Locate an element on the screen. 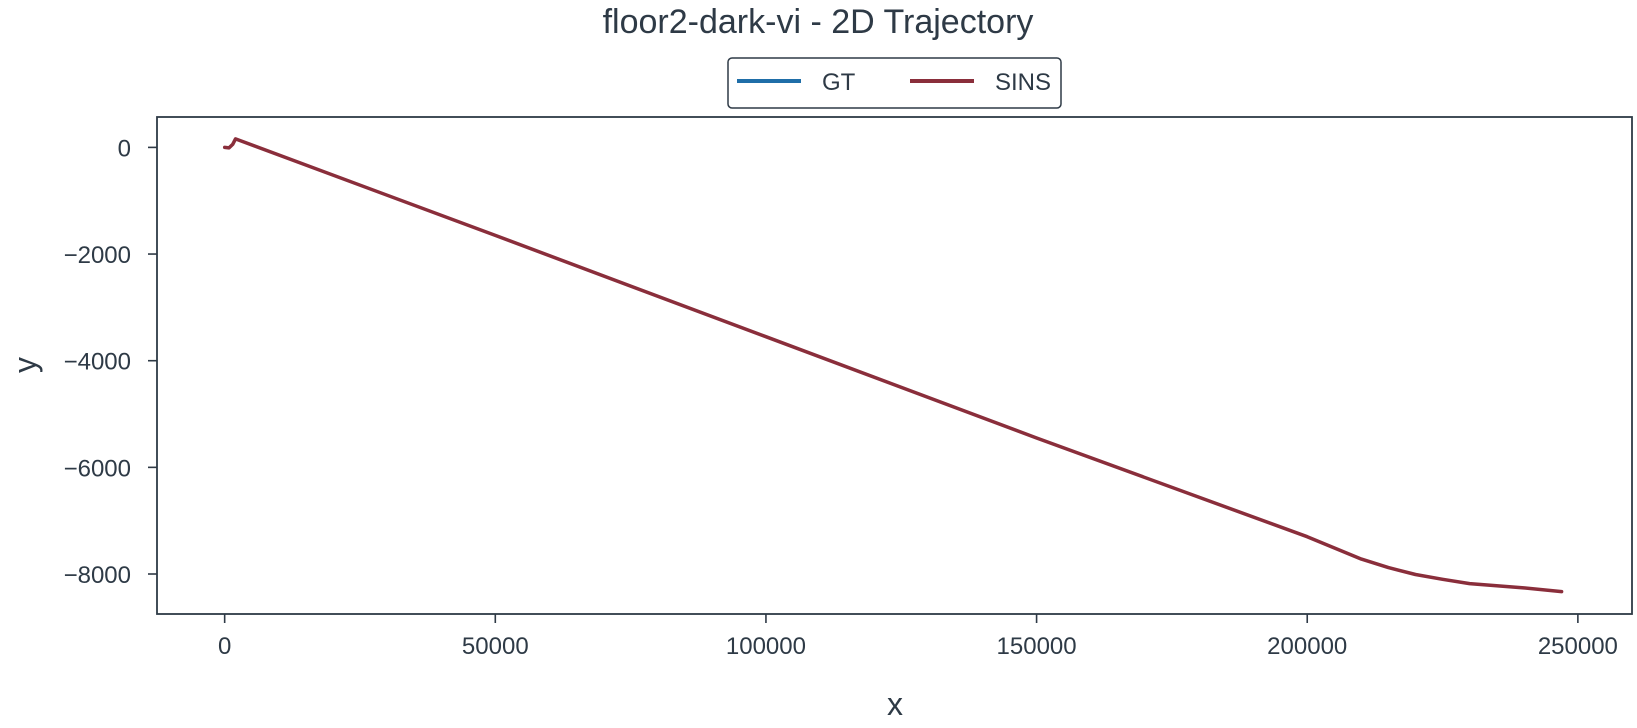 The width and height of the screenshot is (1637, 728). x-axis-label: x is located at coordinates (895, 704).